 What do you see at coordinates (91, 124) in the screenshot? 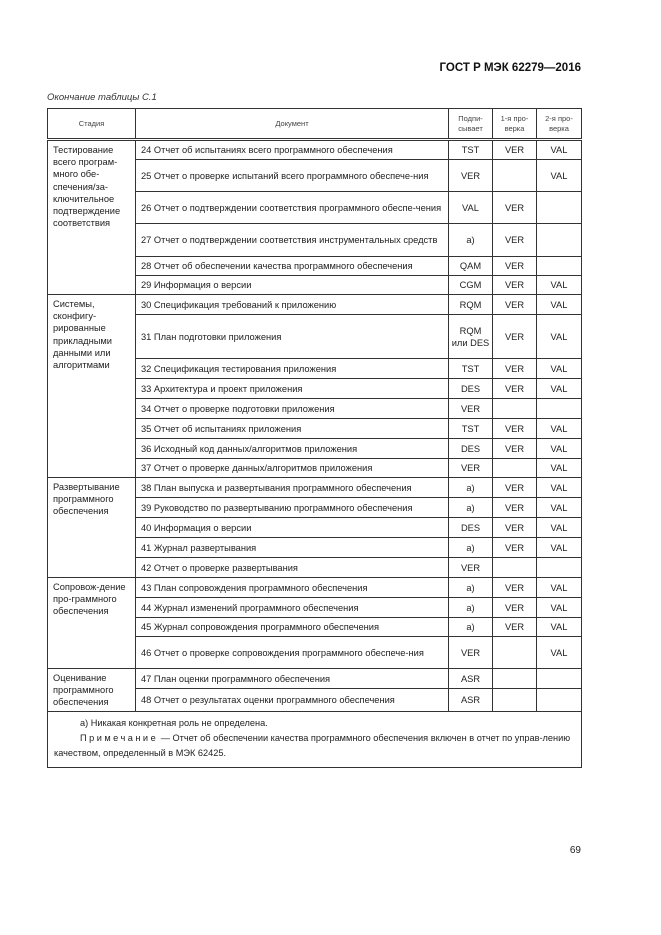
I see `column-header-stage: Стадия` at bounding box center [91, 124].